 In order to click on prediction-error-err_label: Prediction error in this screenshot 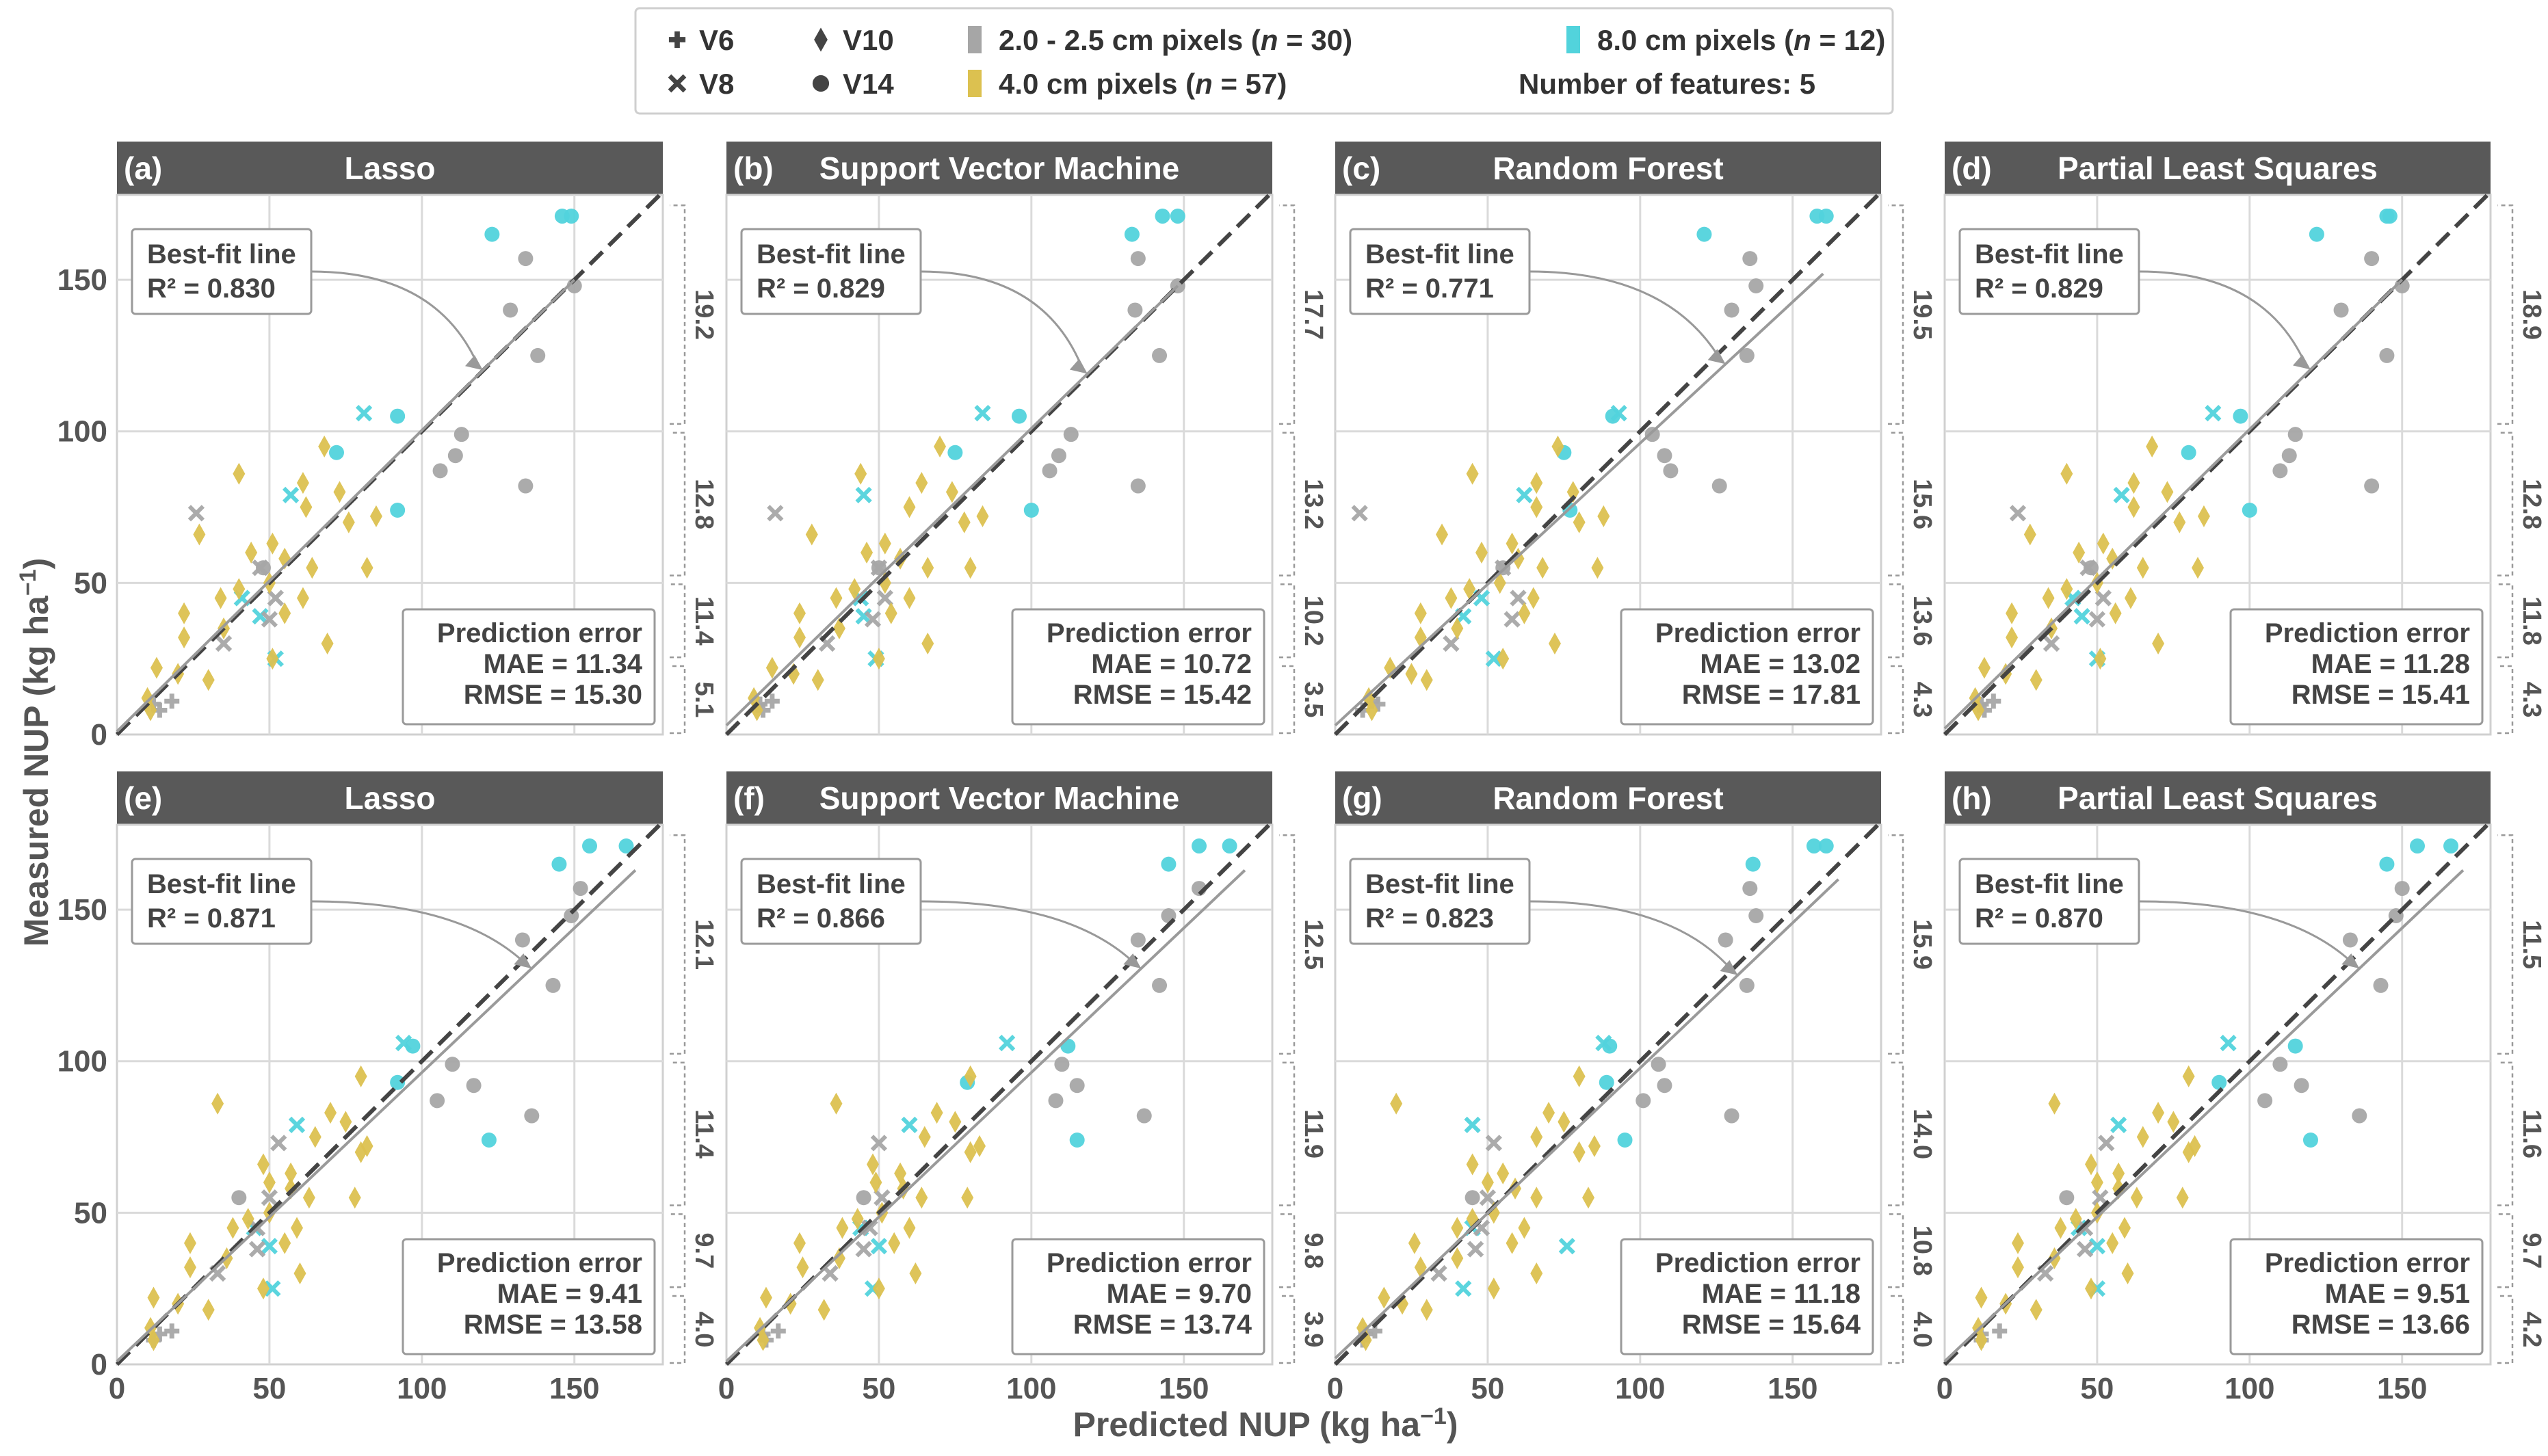, I will do `click(539, 633)`.